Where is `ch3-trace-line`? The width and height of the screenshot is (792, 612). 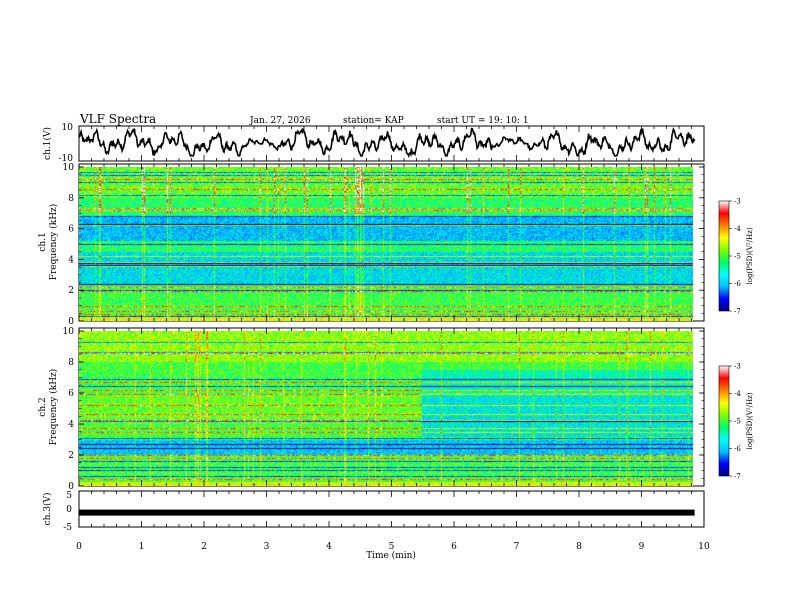
ch3-trace-line is located at coordinates (387, 512).